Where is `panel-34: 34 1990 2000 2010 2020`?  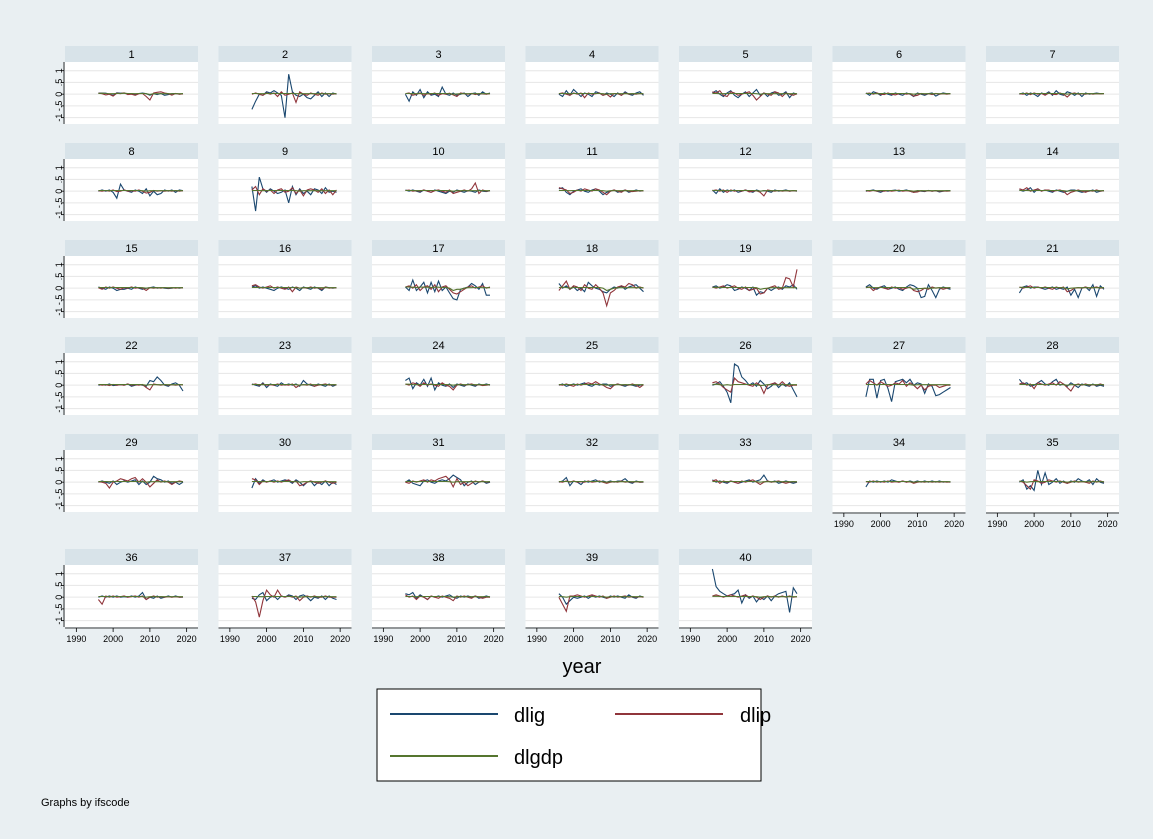
panel-34: 34 1990 2000 2010 2020 is located at coordinates (899, 481).